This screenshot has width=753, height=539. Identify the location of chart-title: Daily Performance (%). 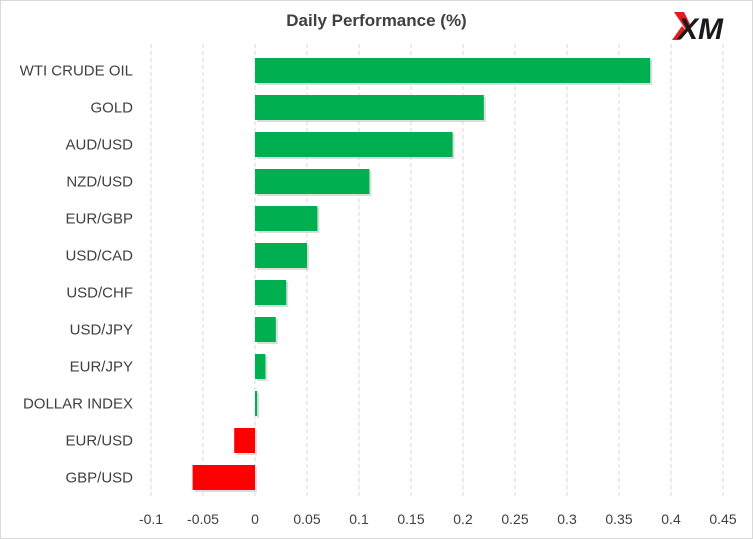
(376, 20).